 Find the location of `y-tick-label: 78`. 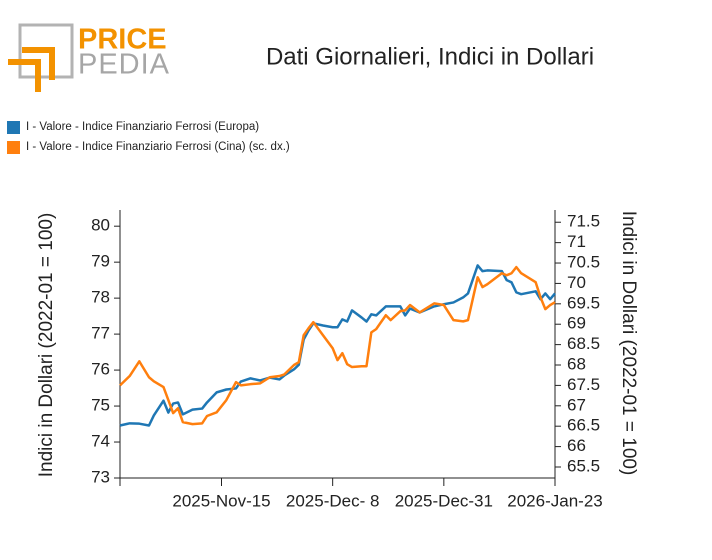

y-tick-label: 78 is located at coordinates (100, 297).